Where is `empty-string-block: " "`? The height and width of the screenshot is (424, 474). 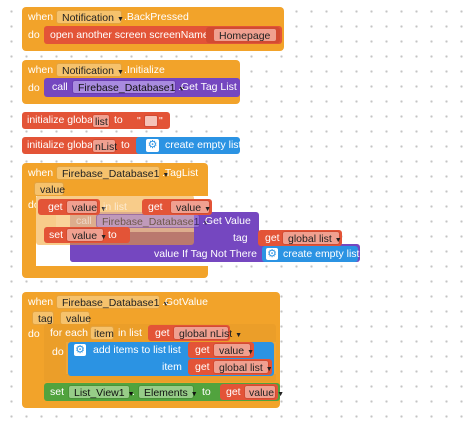 empty-string-block: " " is located at coordinates (151, 121).